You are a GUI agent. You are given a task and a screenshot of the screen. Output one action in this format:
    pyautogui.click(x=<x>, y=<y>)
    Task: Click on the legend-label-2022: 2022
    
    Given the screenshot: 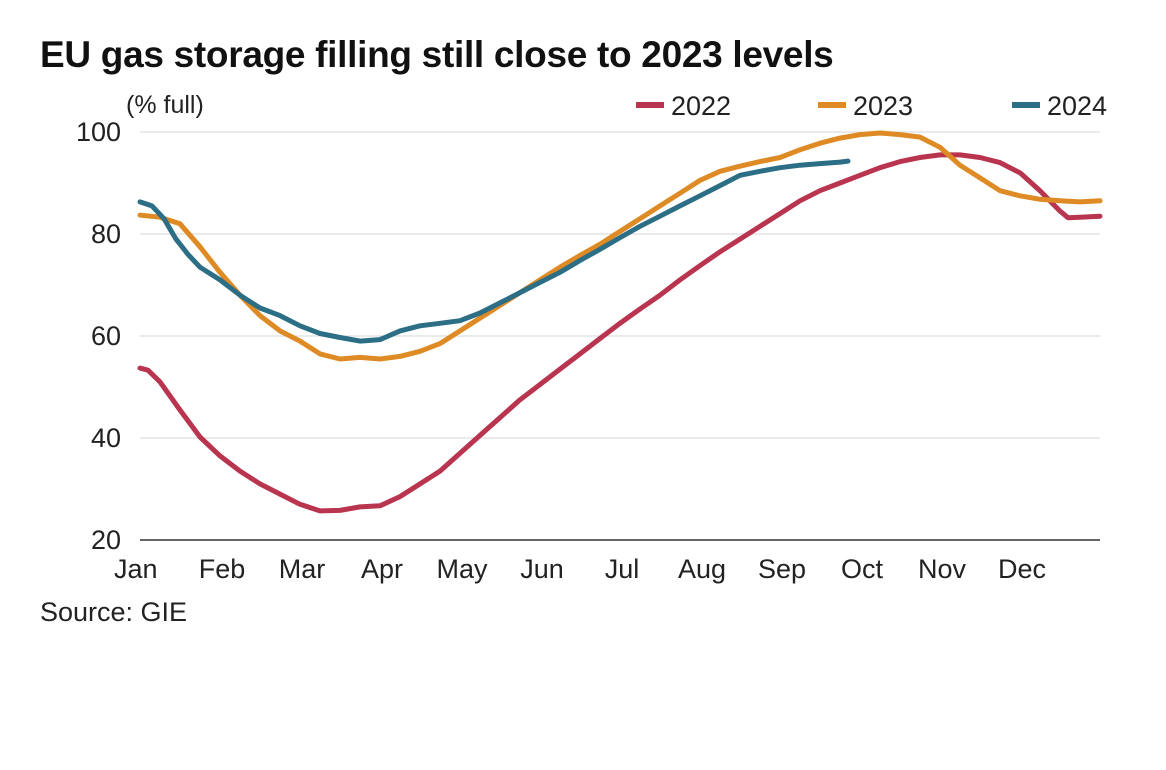 What is the action you would take?
    pyautogui.click(x=701, y=106)
    